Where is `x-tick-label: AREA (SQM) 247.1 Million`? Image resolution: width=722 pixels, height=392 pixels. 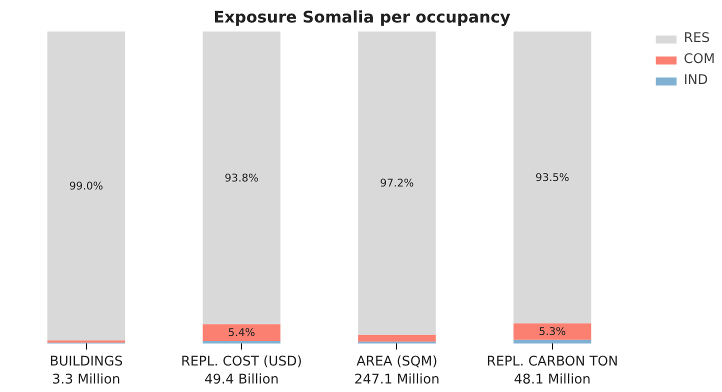
x-tick-label: AREA (SQM) 247.1 Million is located at coordinates (397, 371).